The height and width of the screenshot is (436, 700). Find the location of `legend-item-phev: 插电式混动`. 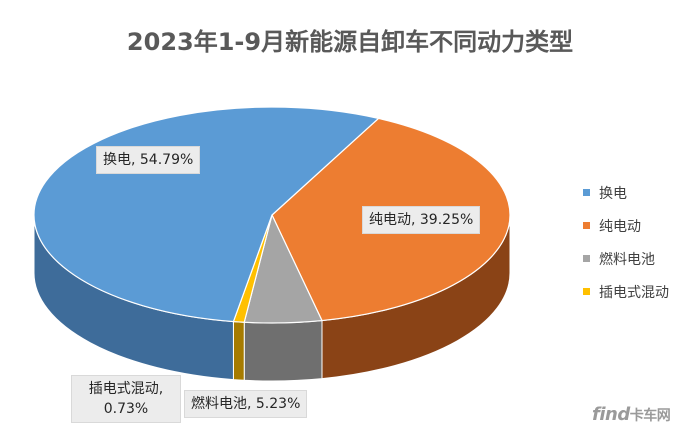

legend-item-phev: 插电式混动 is located at coordinates (626, 291).